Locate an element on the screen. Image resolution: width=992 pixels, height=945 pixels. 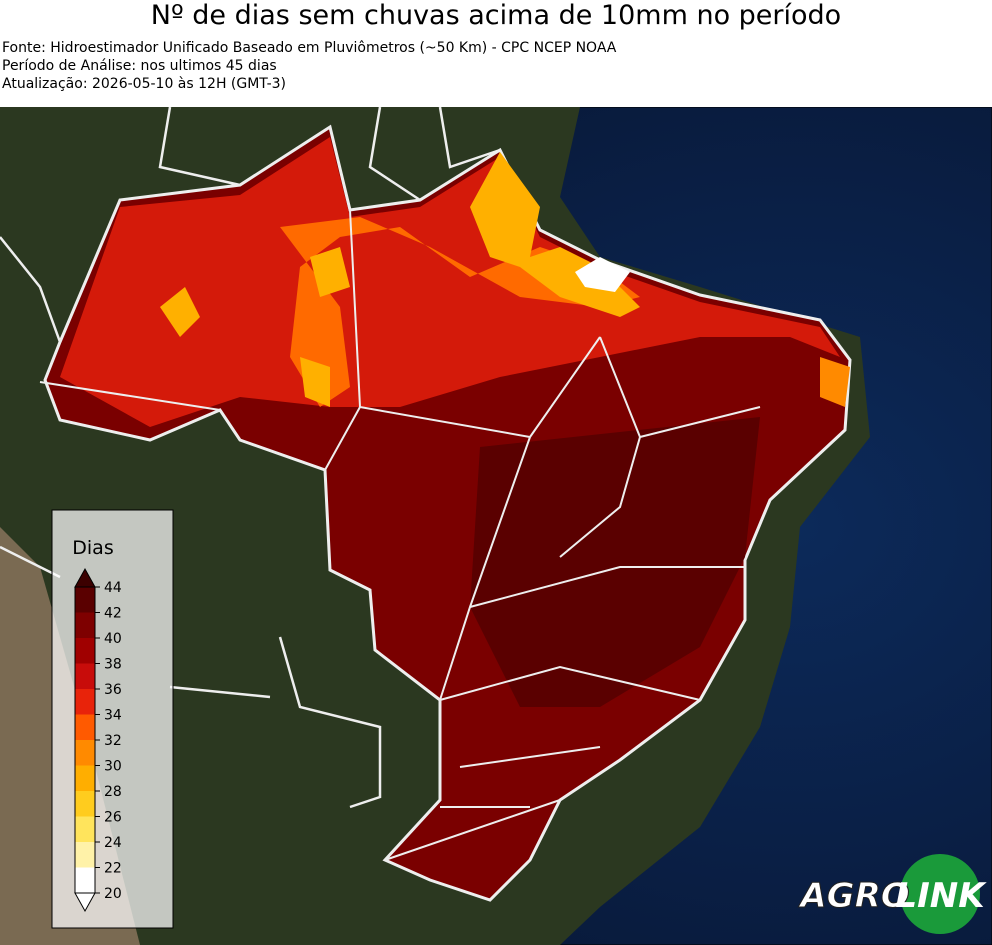
northeast-patch is located at coordinates (835, 382).